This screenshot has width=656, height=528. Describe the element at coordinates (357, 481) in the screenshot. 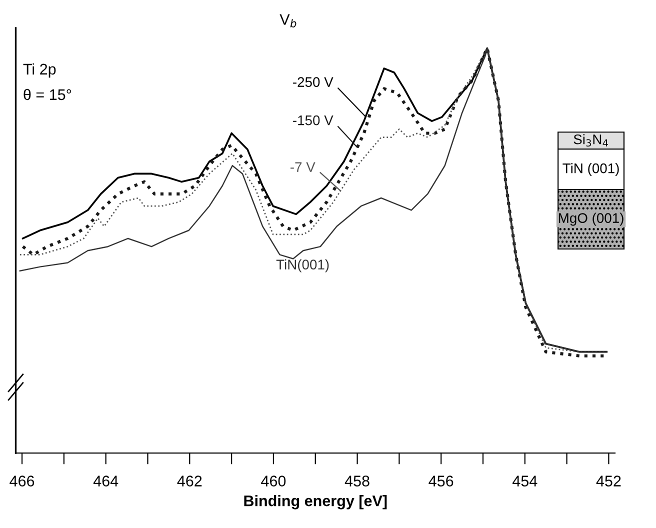

I see `x-tick-label: 458` at that location.